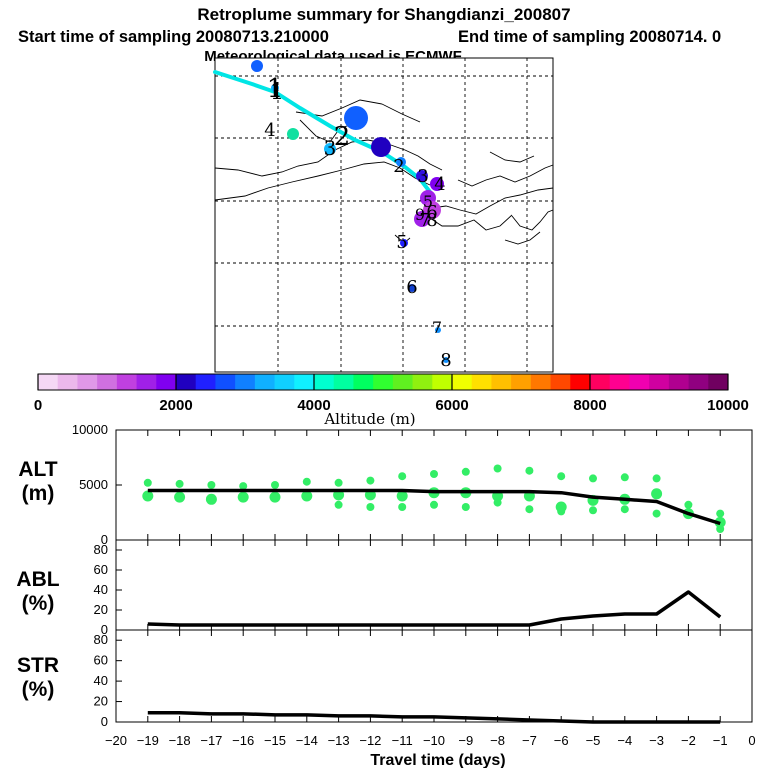 The width and height of the screenshot is (768, 768). Describe the element at coordinates (101, 549) in the screenshot. I see `abl-ytick-label: 80` at that location.